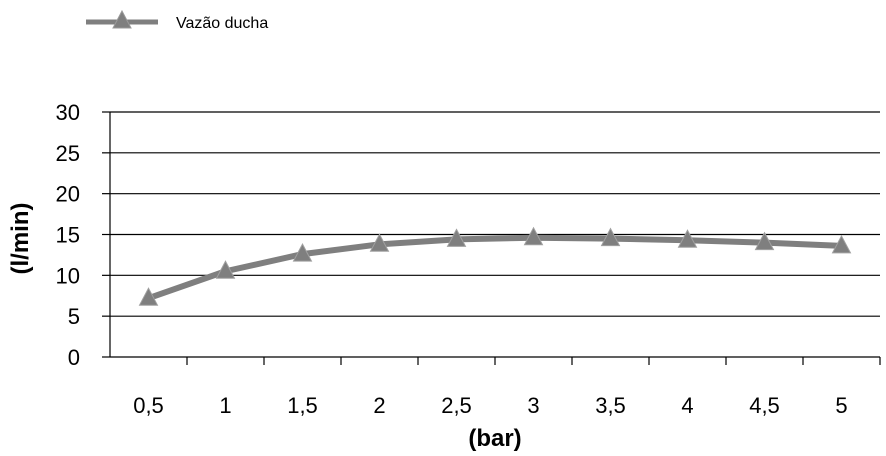 The width and height of the screenshot is (886, 456). What do you see at coordinates (20, 239) in the screenshot?
I see `y-axis-title: (l/min)` at bounding box center [20, 239].